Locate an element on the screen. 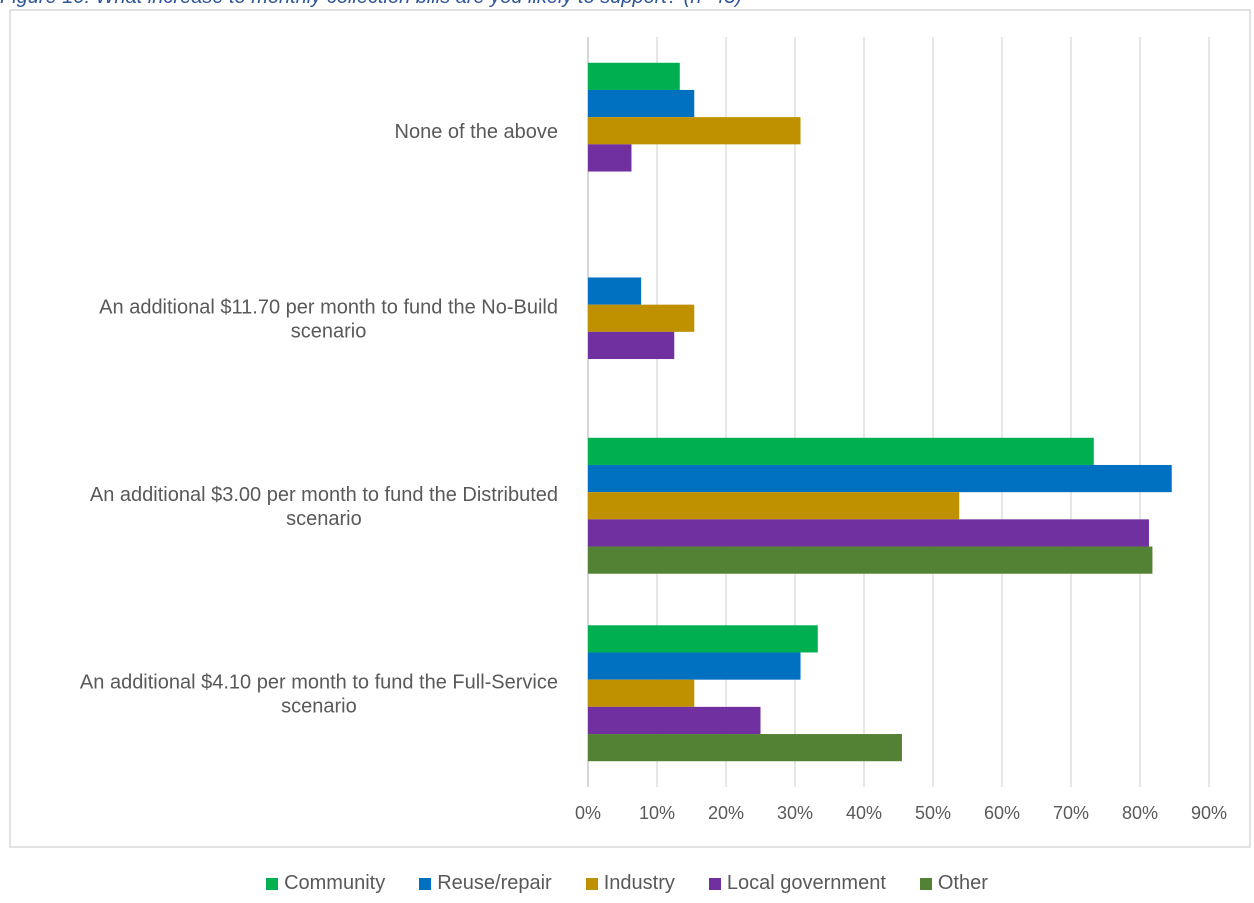  legend-item: Industry is located at coordinates (630, 883).